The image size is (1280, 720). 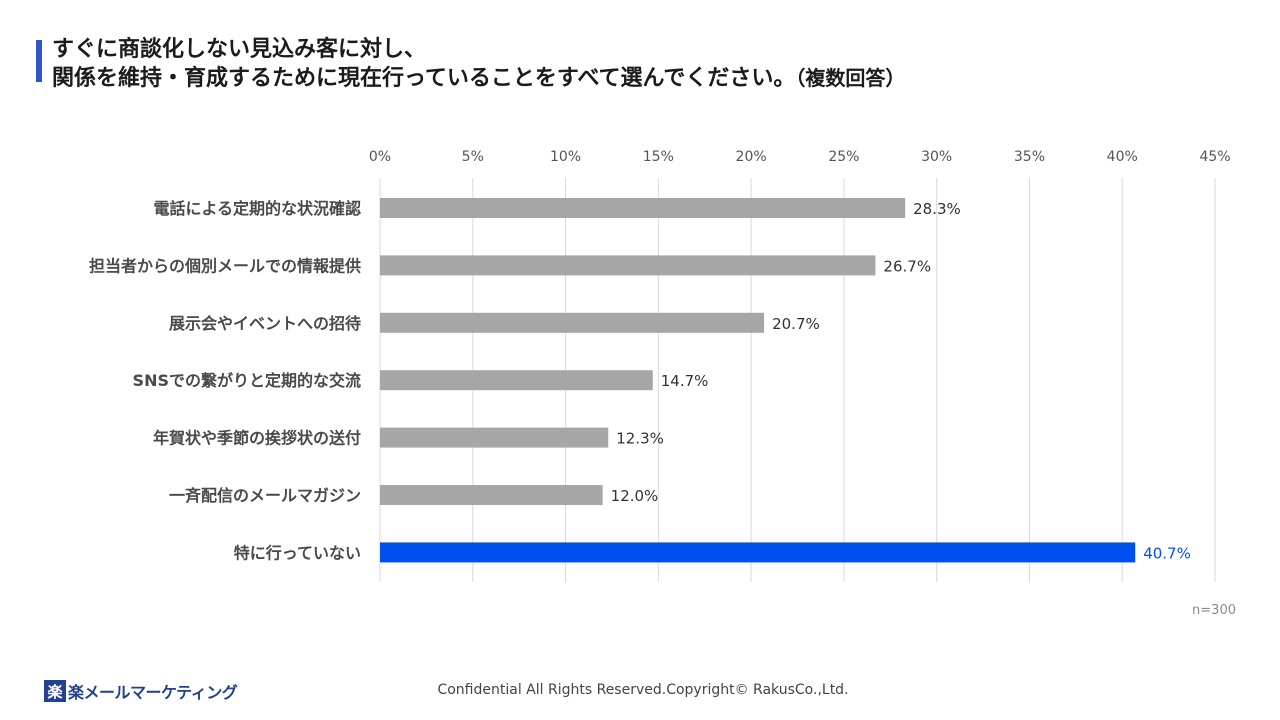 I want to click on data-label: 26.7%, so click(x=907, y=266).